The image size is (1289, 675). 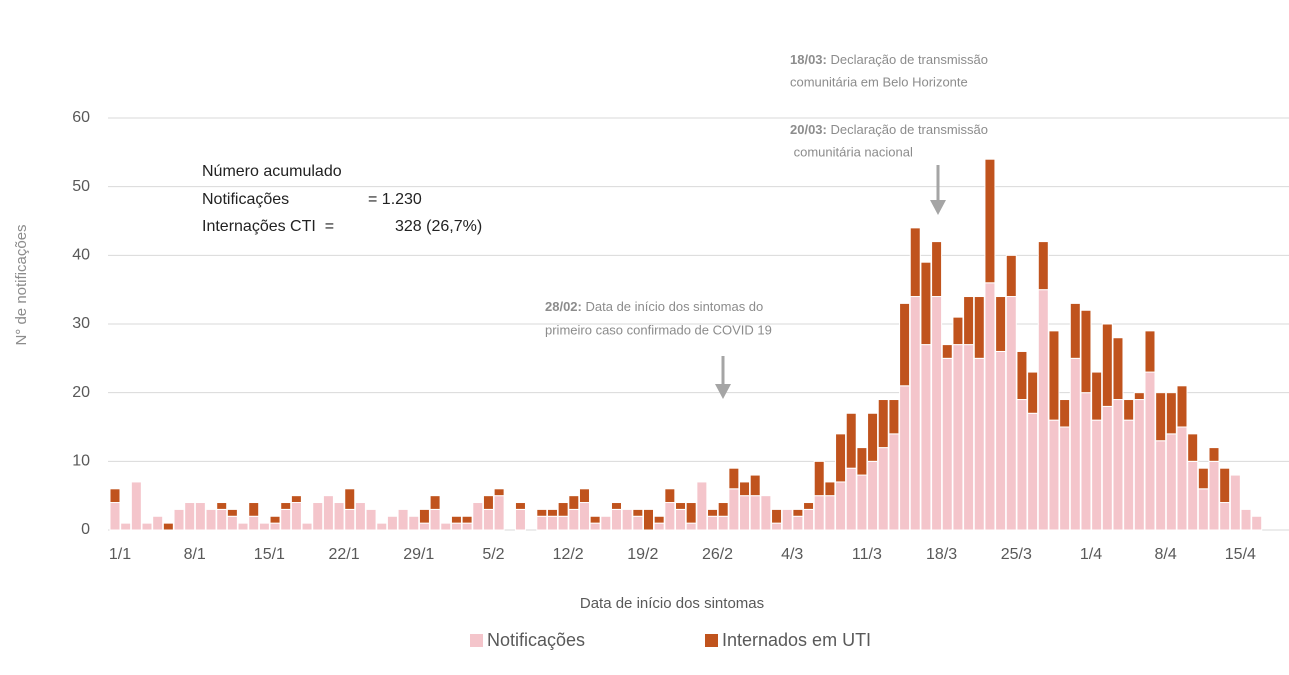 I want to click on x-axis-label: Data de início dos sintomas, so click(x=672, y=603).